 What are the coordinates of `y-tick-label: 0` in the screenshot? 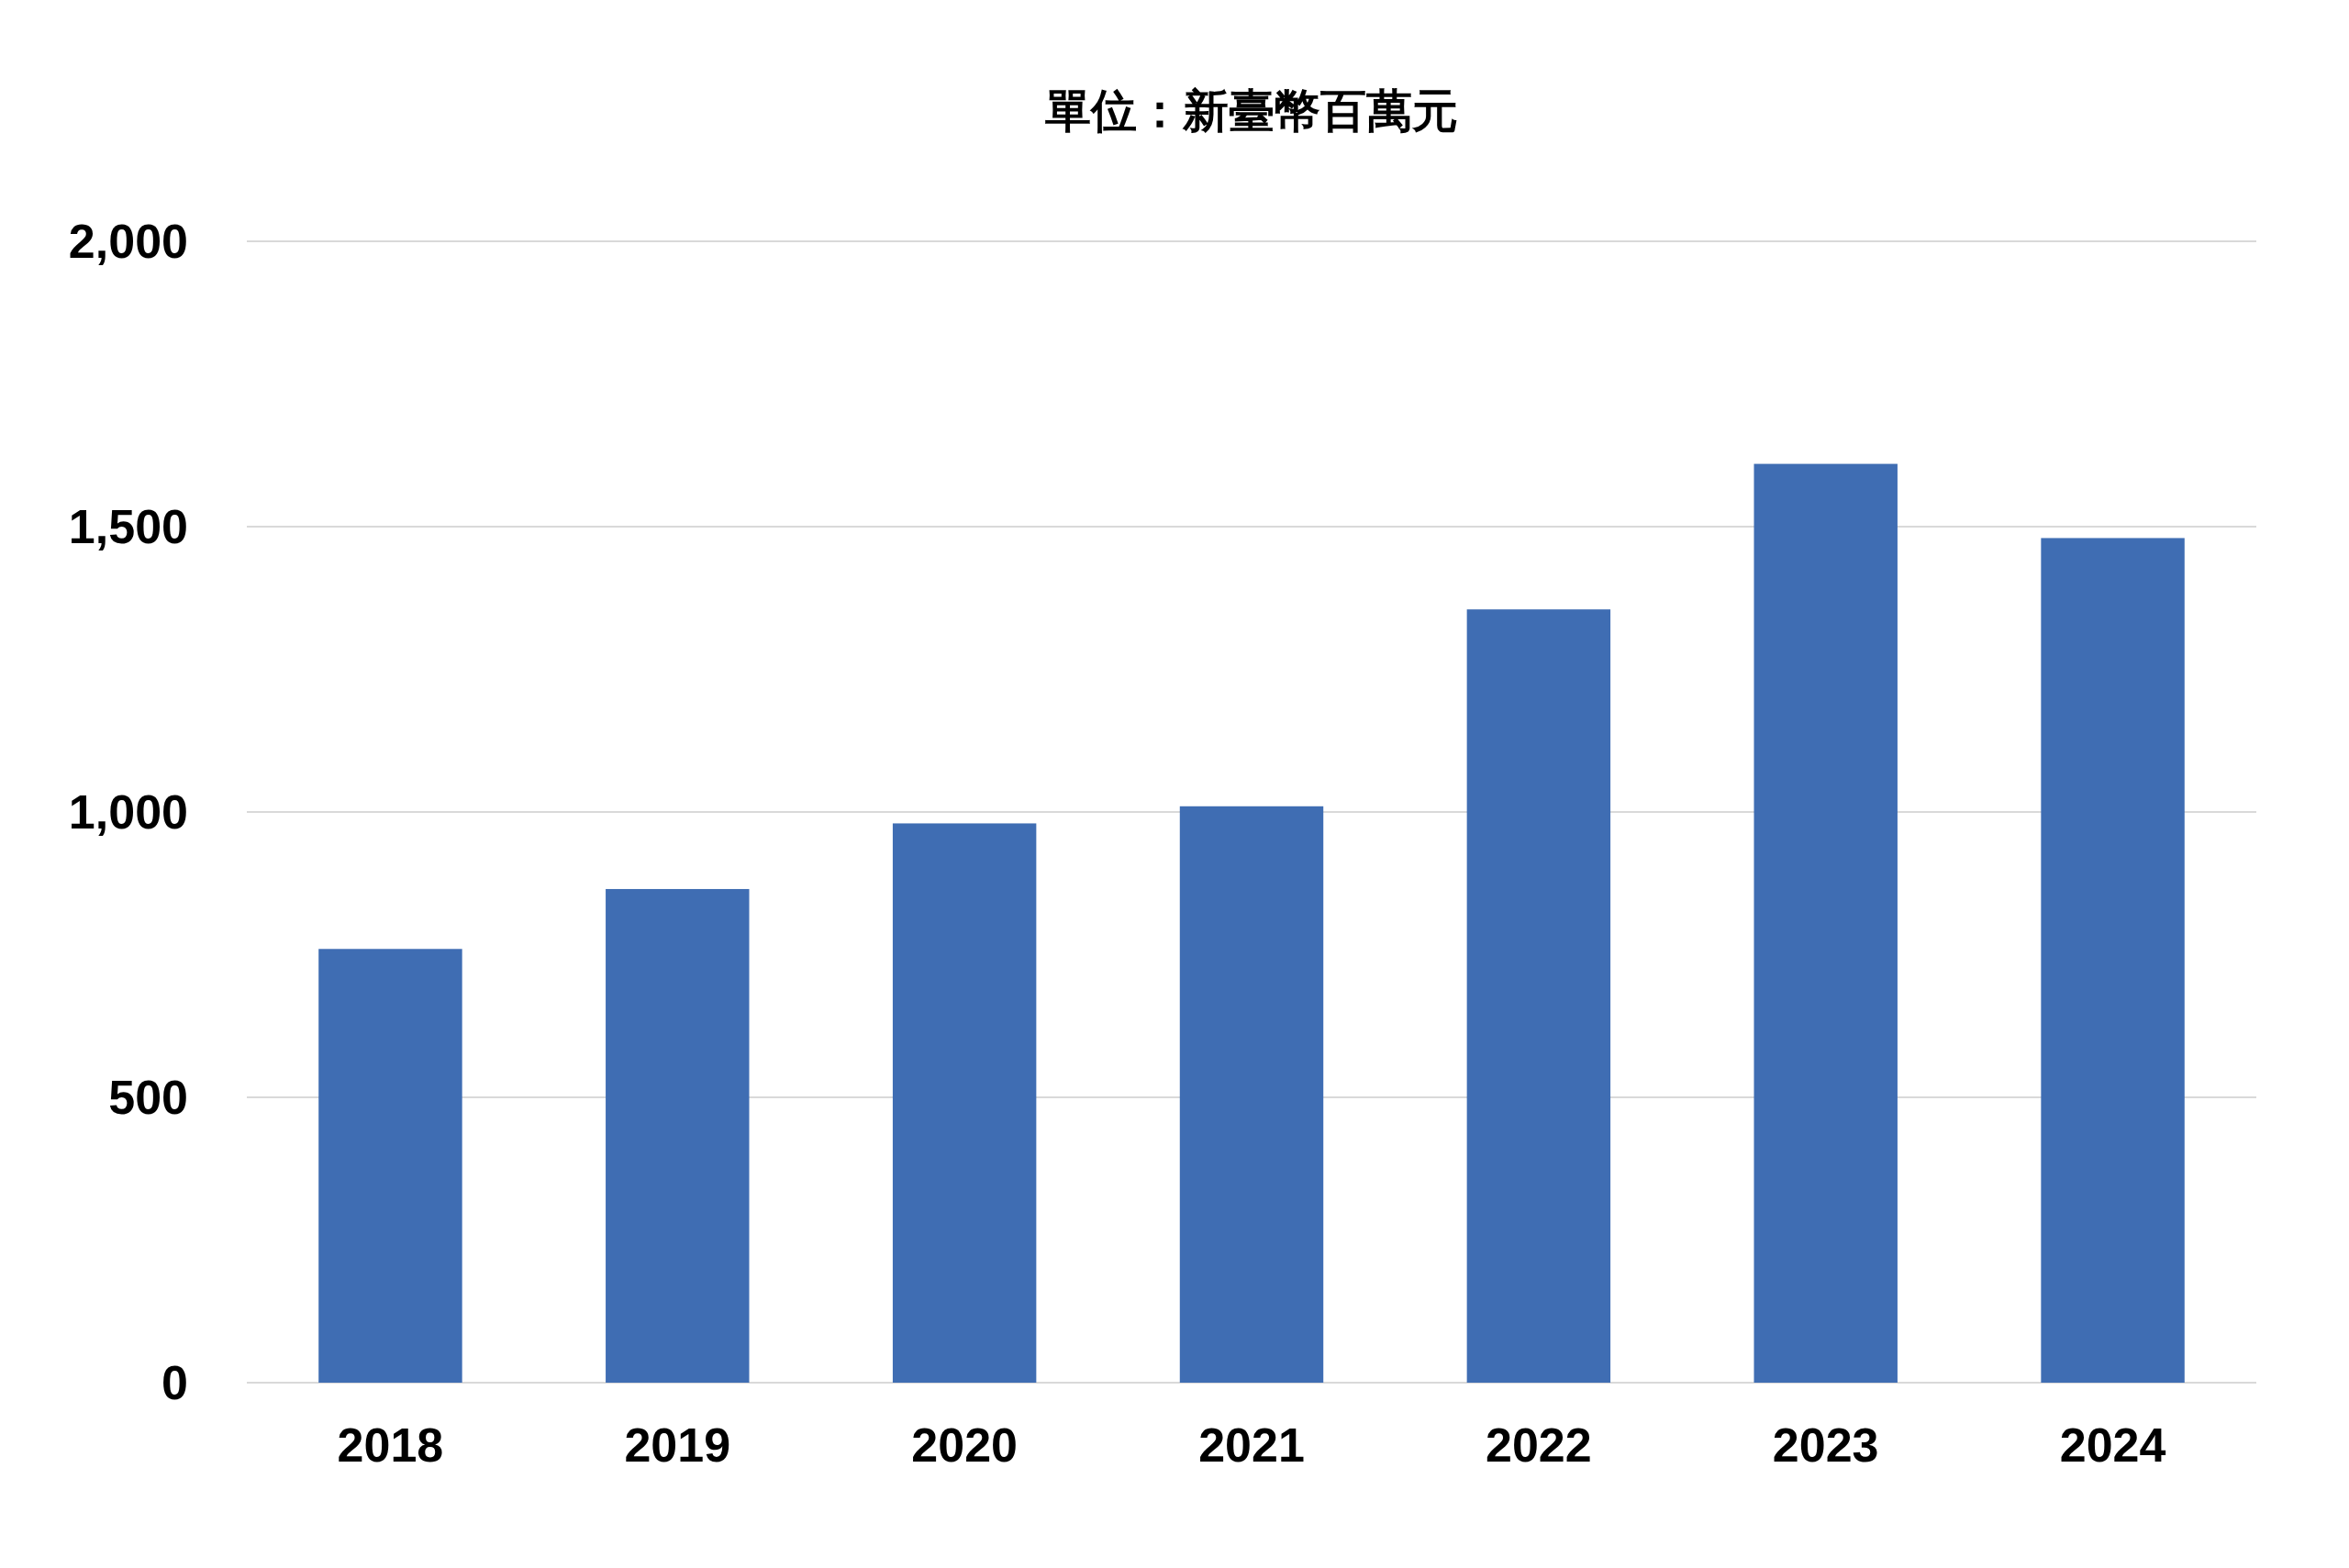 It's located at (174, 1382).